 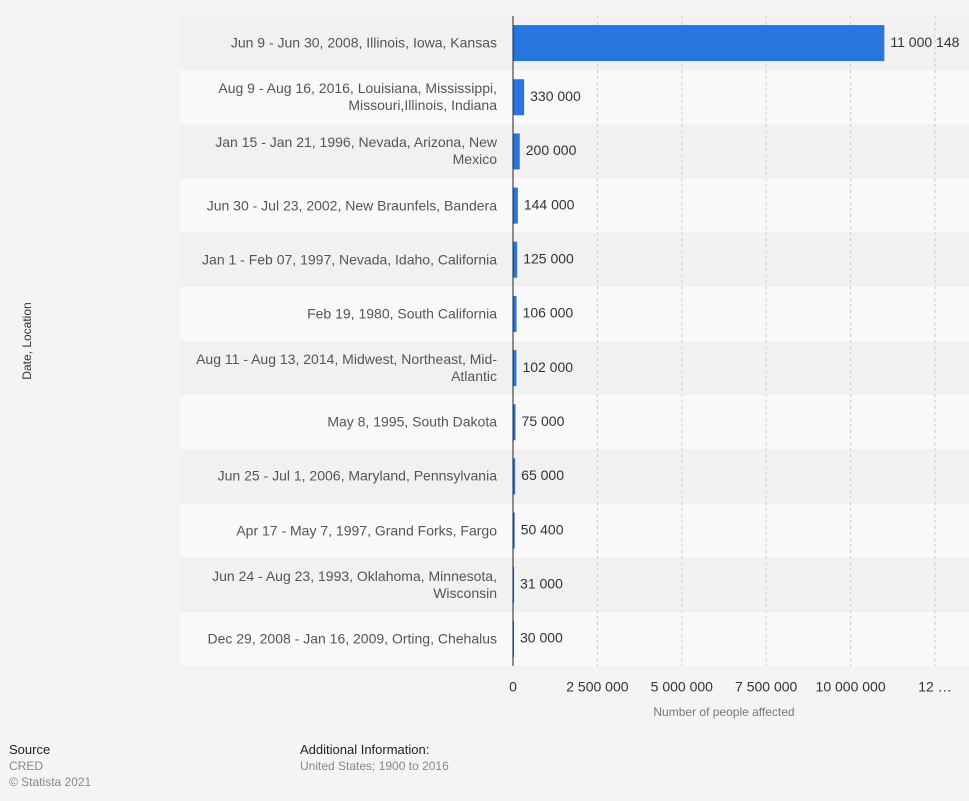 What do you see at coordinates (26, 766) in the screenshot?
I see `source-name: CRED` at bounding box center [26, 766].